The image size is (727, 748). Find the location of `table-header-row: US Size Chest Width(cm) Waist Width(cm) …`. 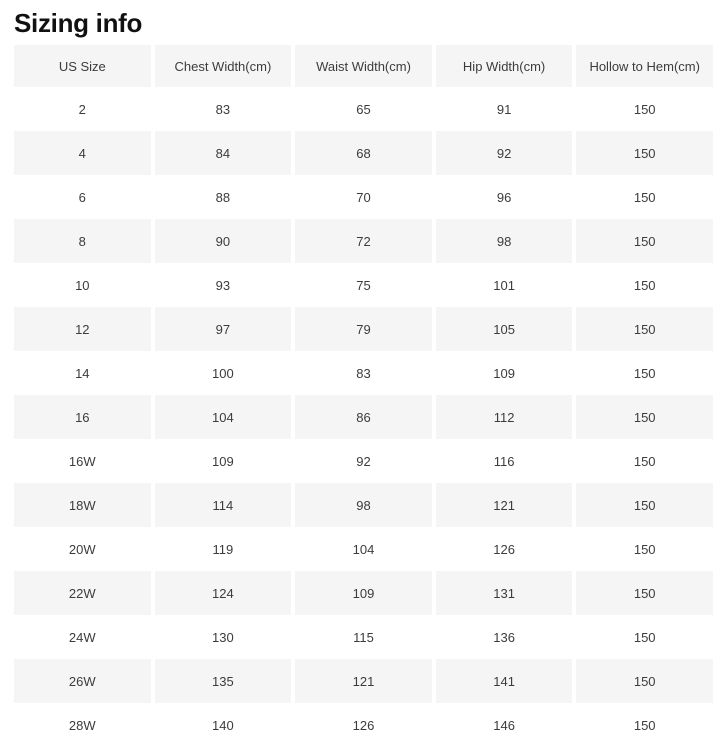

table-header-row: US Size Chest Width(cm) Waist Width(cm) … is located at coordinates (363, 66).